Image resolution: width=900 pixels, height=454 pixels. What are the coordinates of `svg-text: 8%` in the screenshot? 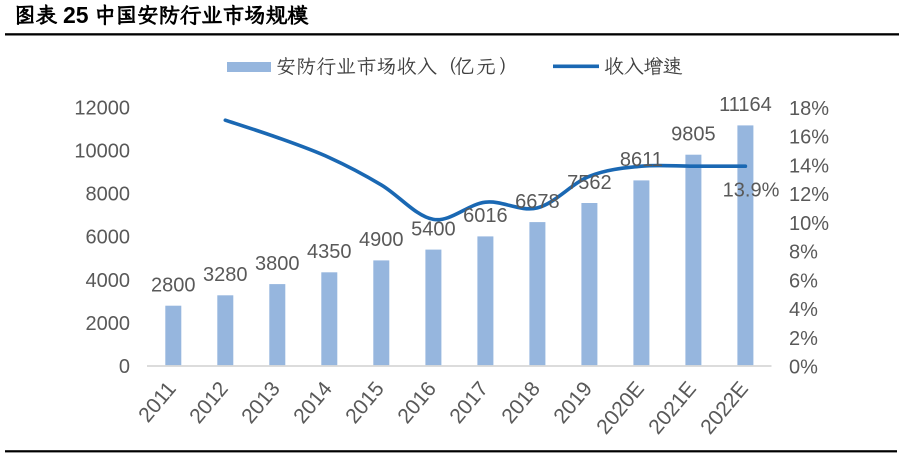 It's located at (803, 253).